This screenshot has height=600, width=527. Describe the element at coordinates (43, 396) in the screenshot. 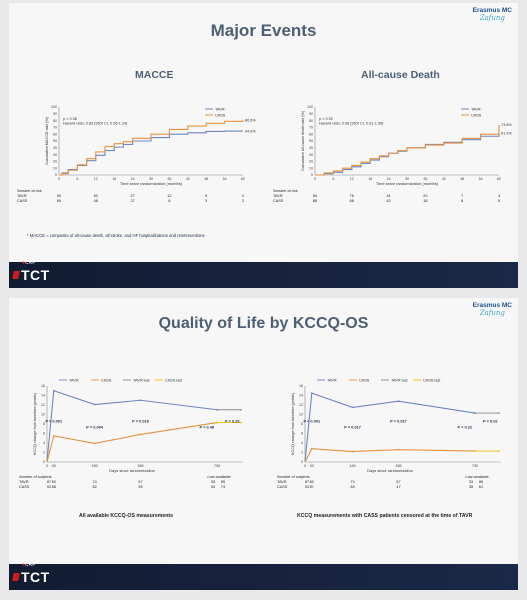

I see `y-tick-label: 14` at that location.